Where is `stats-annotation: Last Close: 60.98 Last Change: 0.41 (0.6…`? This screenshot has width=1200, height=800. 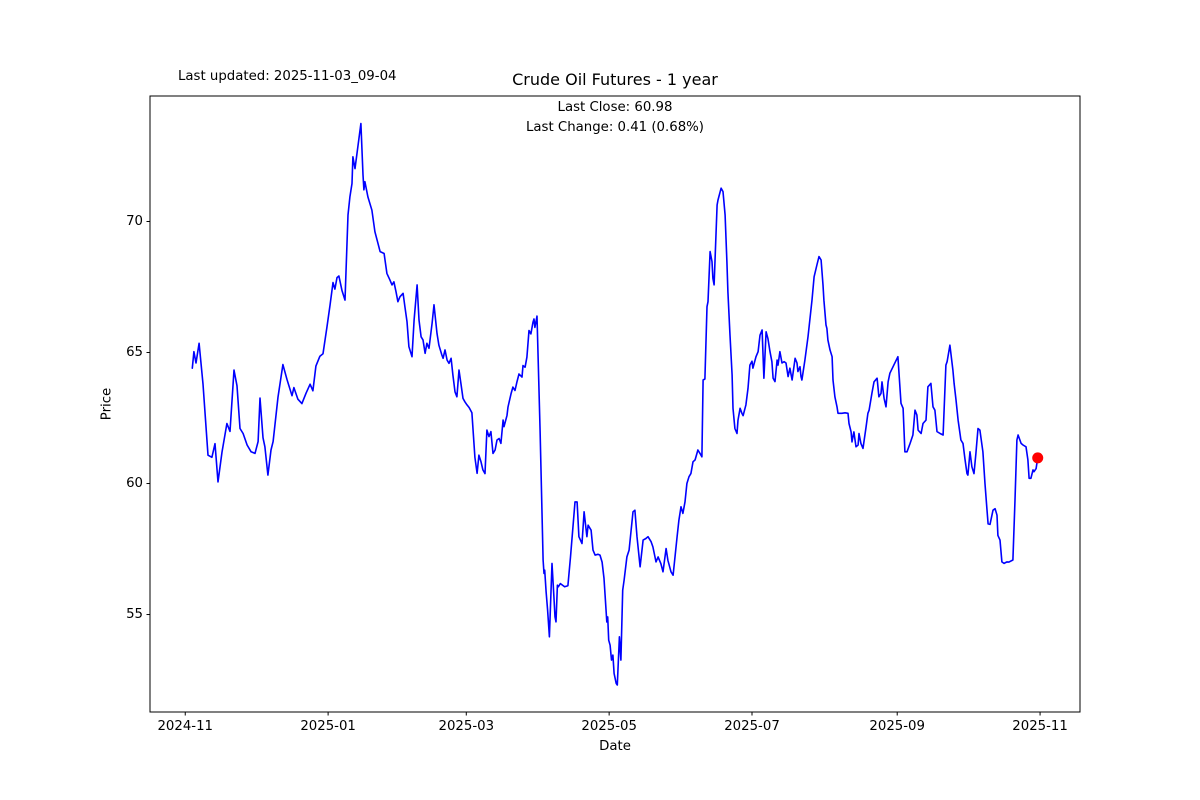 stats-annotation: Last Close: 60.98 Last Change: 0.41 (0.6… is located at coordinates (615, 118).